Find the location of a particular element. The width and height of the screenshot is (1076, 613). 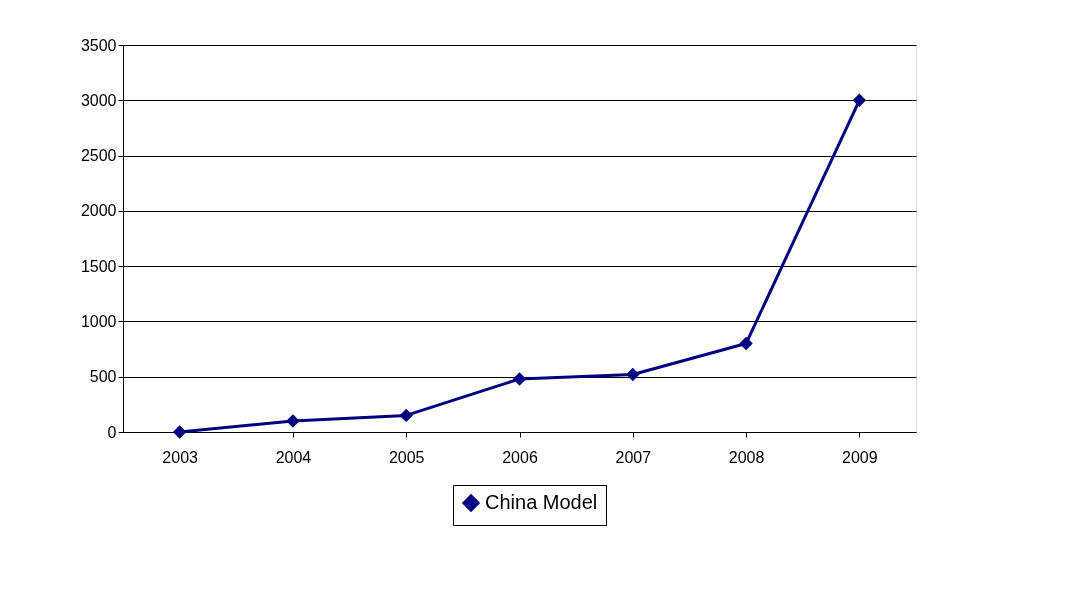

y-tick-label: 0 is located at coordinates (112, 432).